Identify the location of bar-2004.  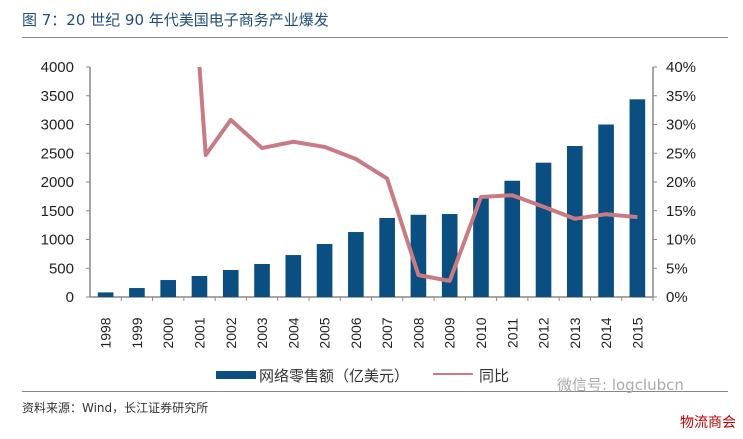
(293, 276).